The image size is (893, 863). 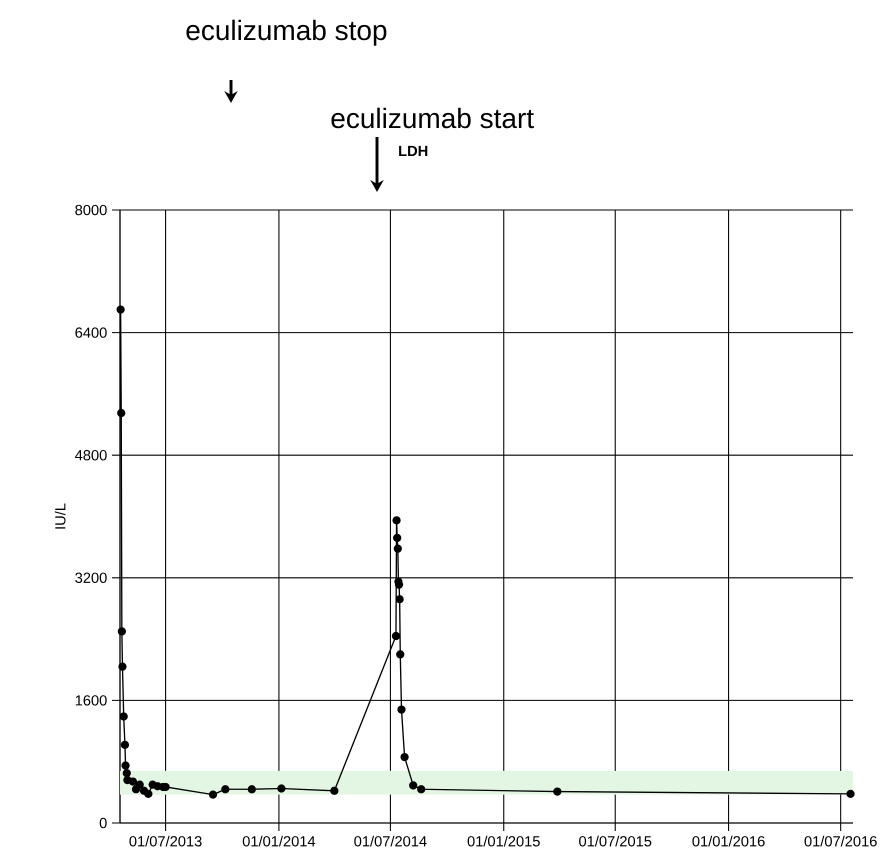 What do you see at coordinates (103, 823) in the screenshot?
I see `y-tick-label: 0` at bounding box center [103, 823].